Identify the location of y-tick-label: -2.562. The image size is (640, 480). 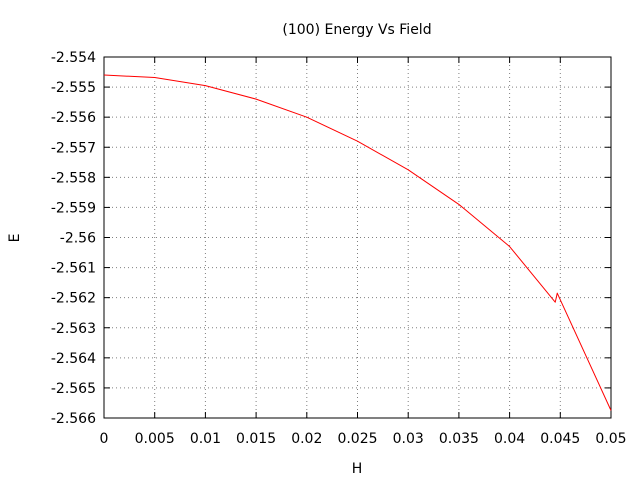
(73, 299).